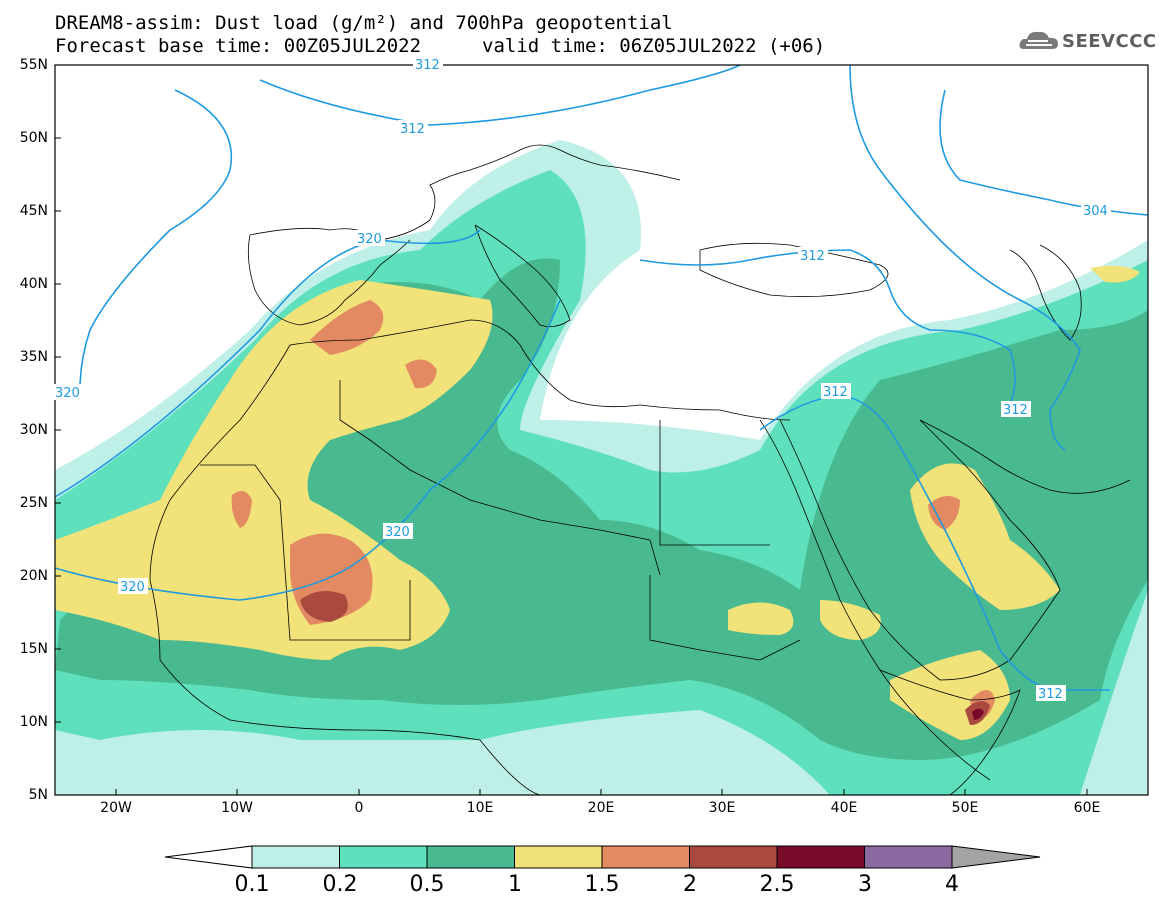 The image size is (1165, 907). Describe the element at coordinates (522, 276) in the screenshot. I see `coastline-italy` at that location.